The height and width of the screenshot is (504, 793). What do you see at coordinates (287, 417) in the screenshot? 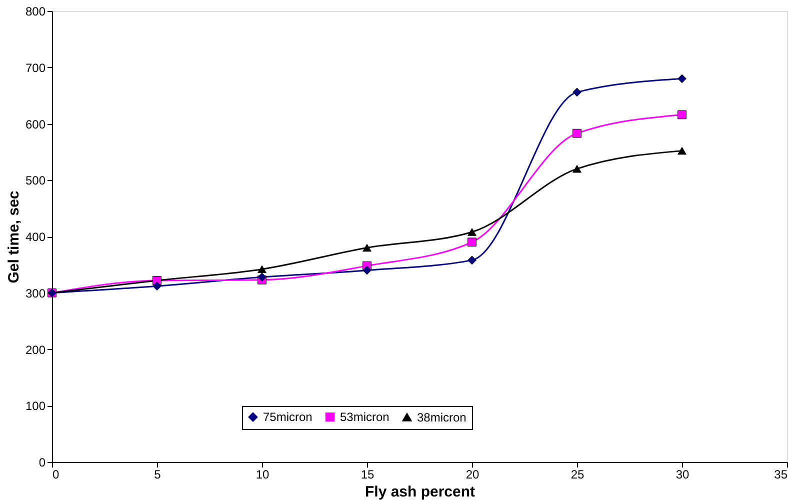
I see `legend-label: 75micron` at bounding box center [287, 417].